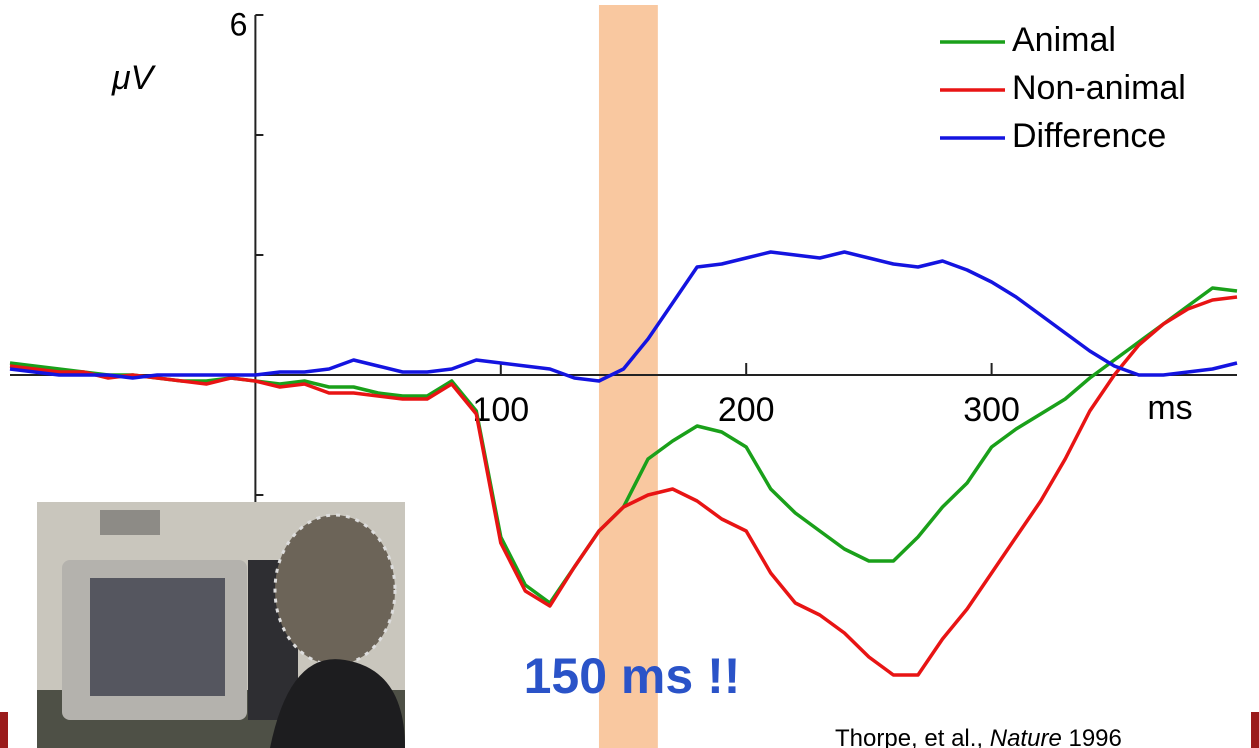 This screenshot has height=748, width=1259. What do you see at coordinates (130, 522) in the screenshot?
I see `photo-sign` at bounding box center [130, 522].